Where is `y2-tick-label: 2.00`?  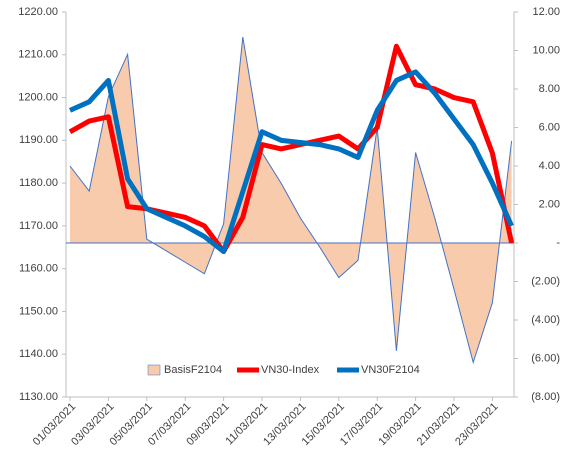 y2-tick-label: 2.00 is located at coordinates (549, 204).